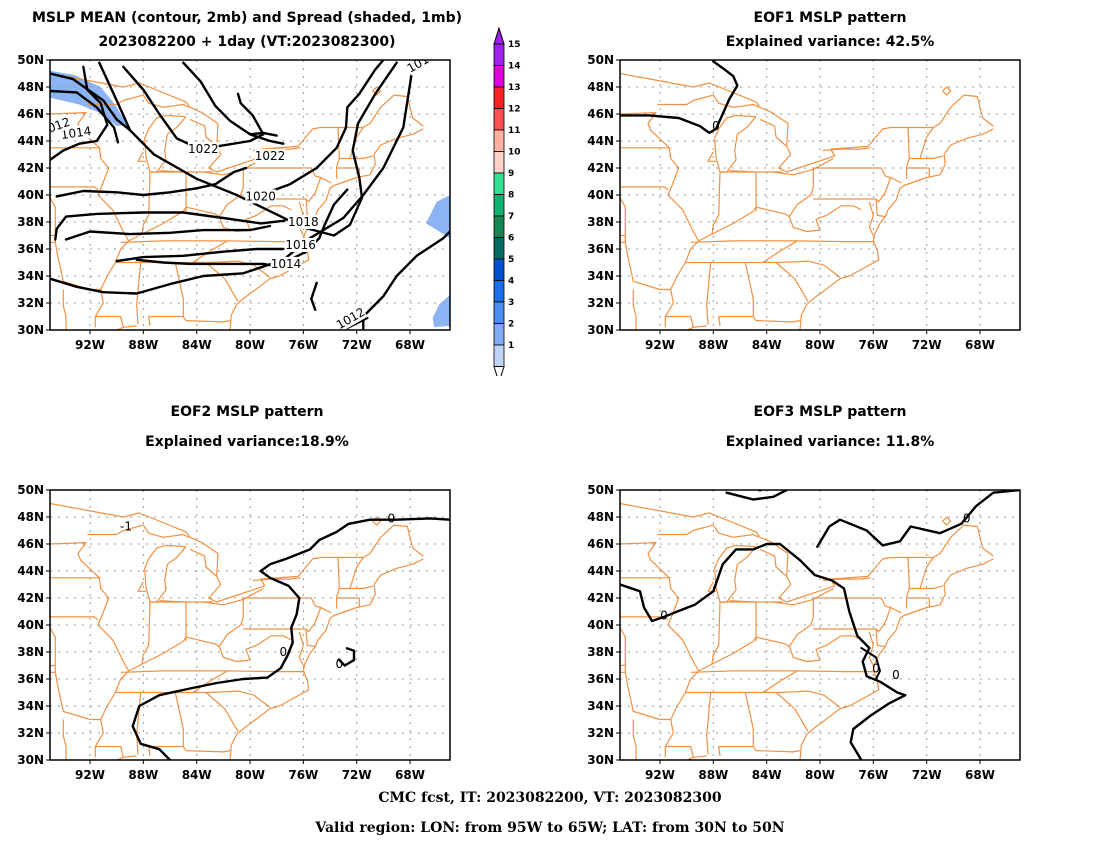  I want to click on lon-tick-label: 92W, so click(90, 345).